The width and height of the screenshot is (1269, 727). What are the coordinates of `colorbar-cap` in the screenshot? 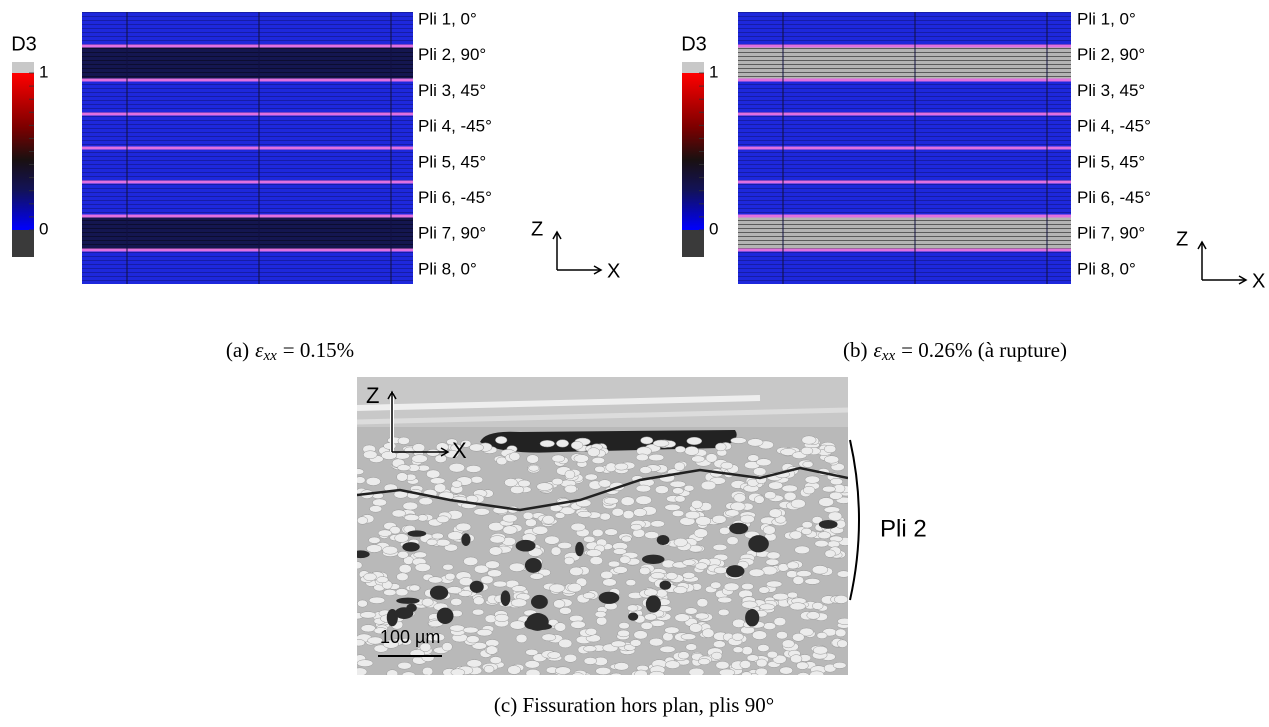 It's located at (693, 243).